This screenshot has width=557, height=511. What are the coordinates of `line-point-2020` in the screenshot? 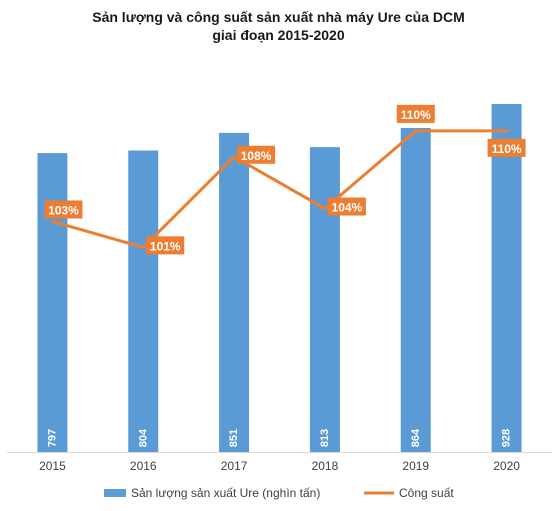 It's located at (507, 131).